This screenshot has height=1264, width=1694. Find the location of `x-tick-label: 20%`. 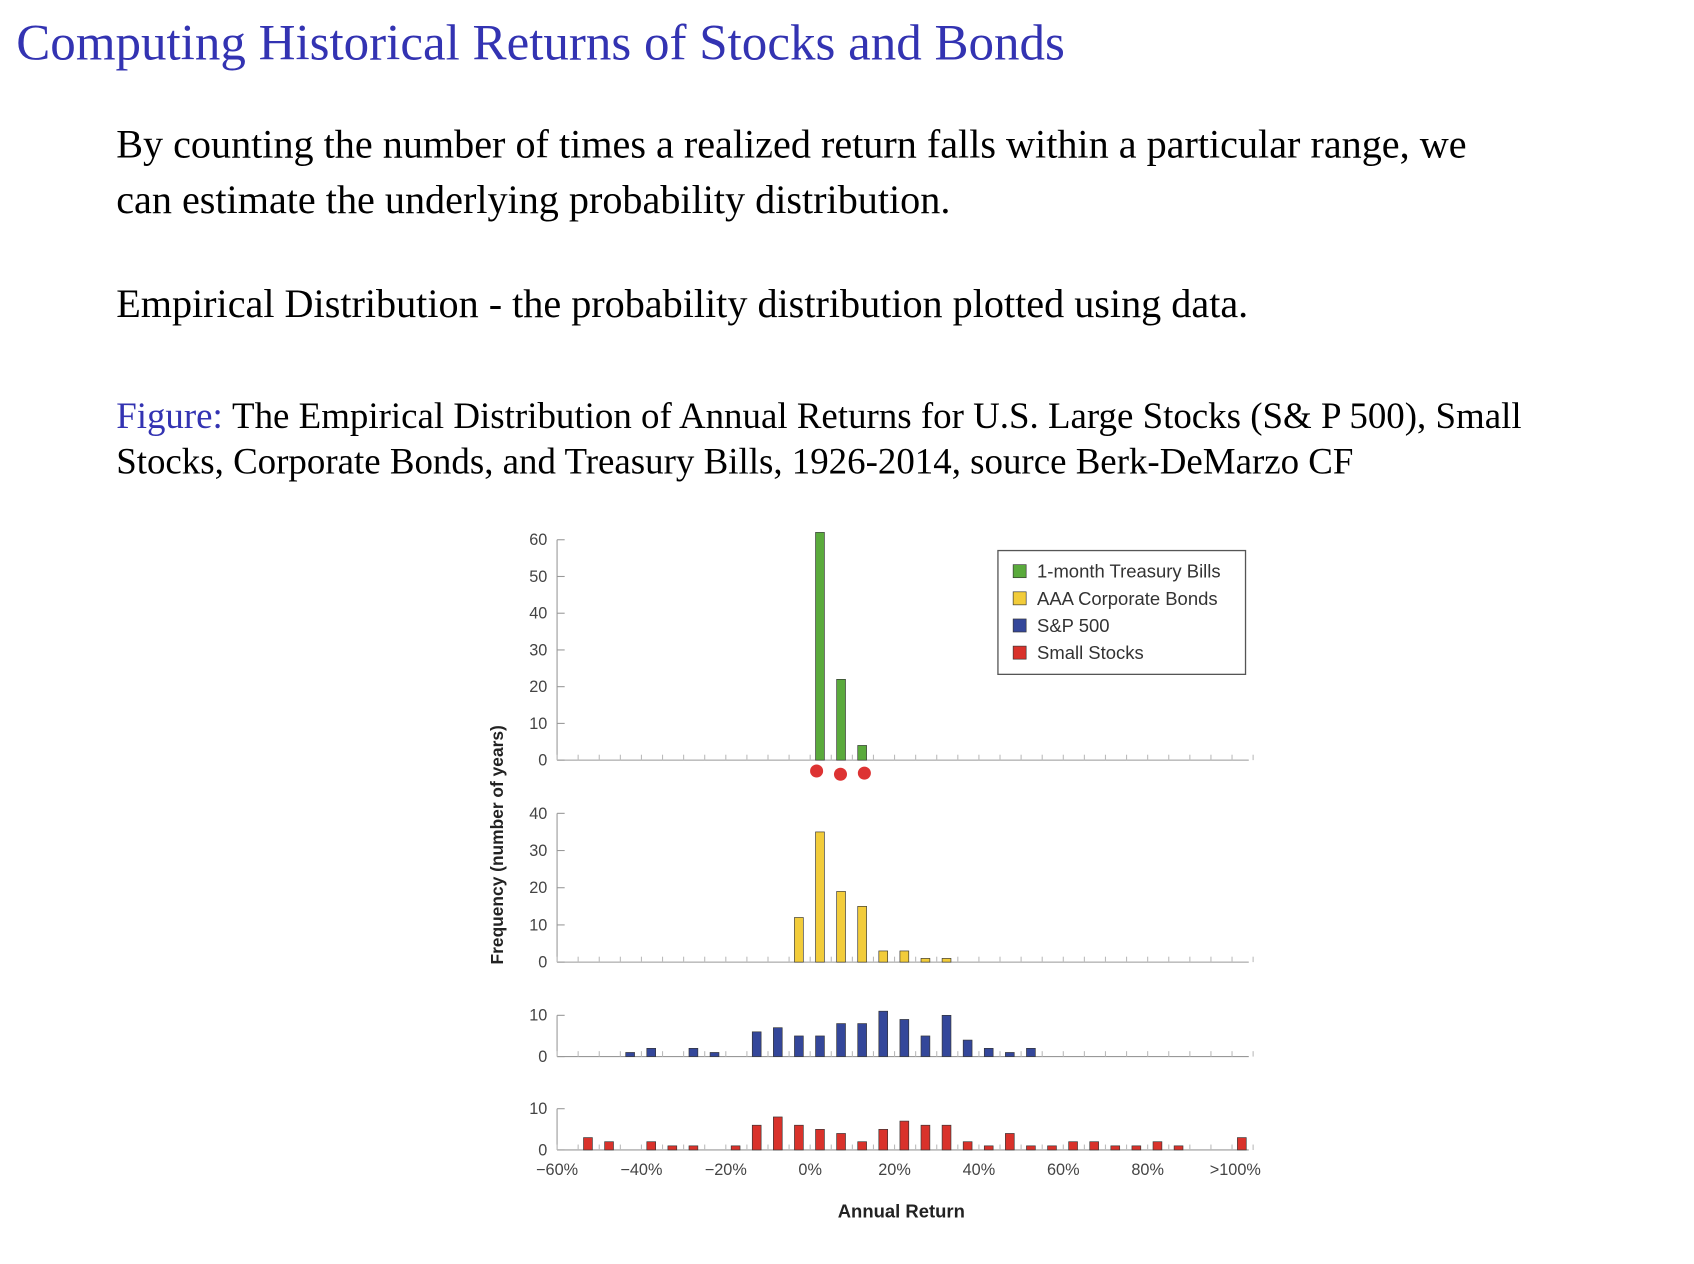

x-tick-label: 20% is located at coordinates (894, 1170).